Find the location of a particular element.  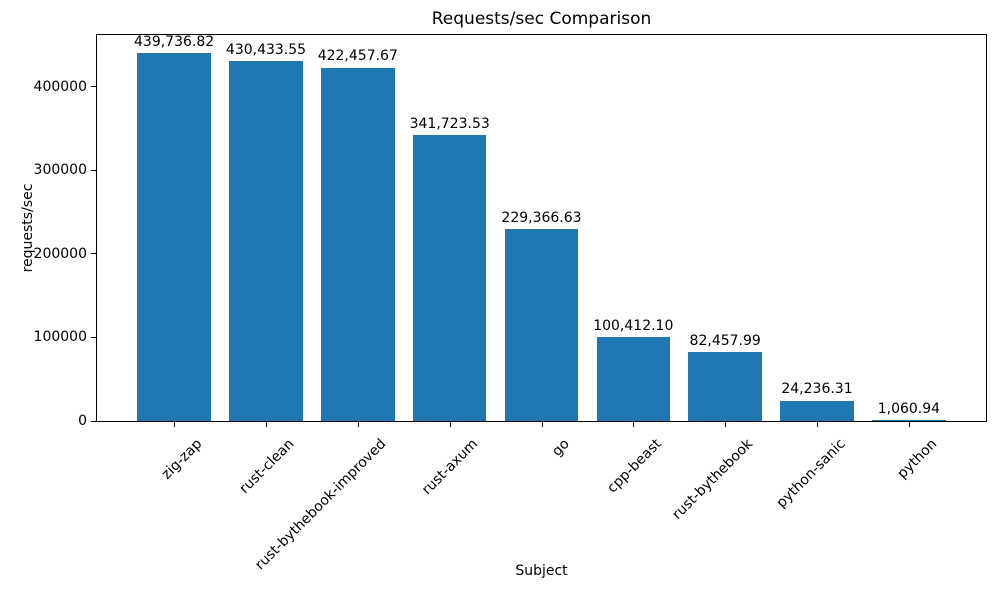

bar-value-label: 82,457.99 is located at coordinates (725, 340).